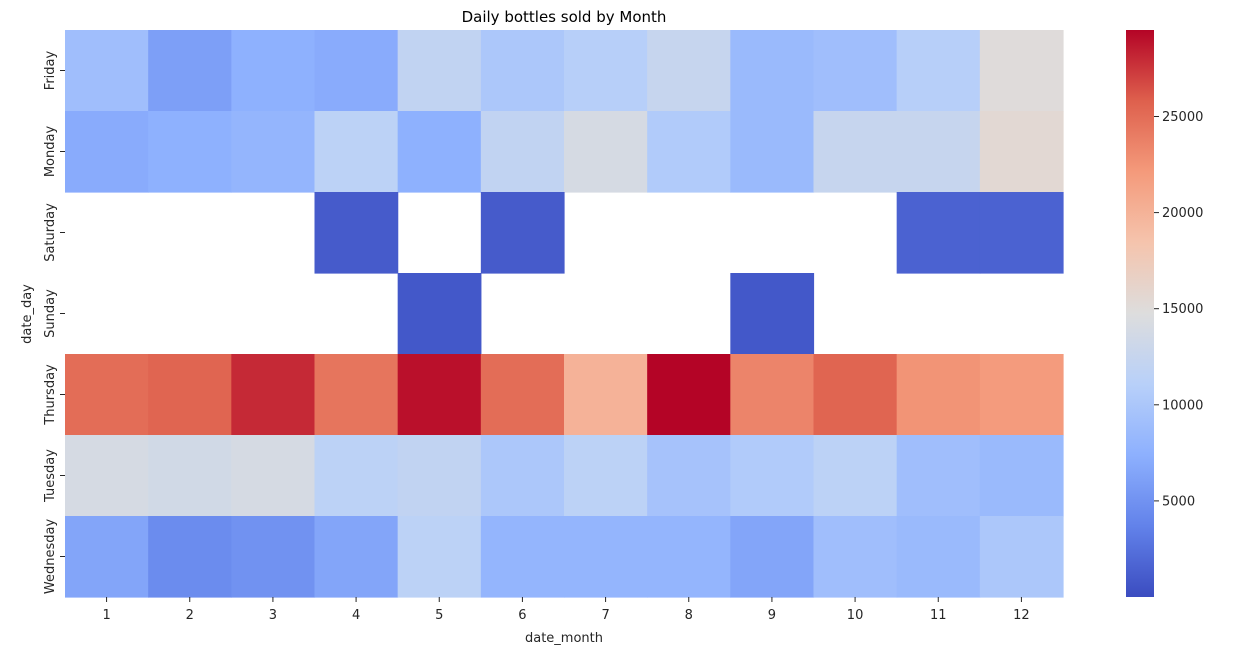 This screenshot has height=670, width=1248. I want to click on colorbar-ticks: 5000 10000 15000 20000 25000, so click(1178, 309).